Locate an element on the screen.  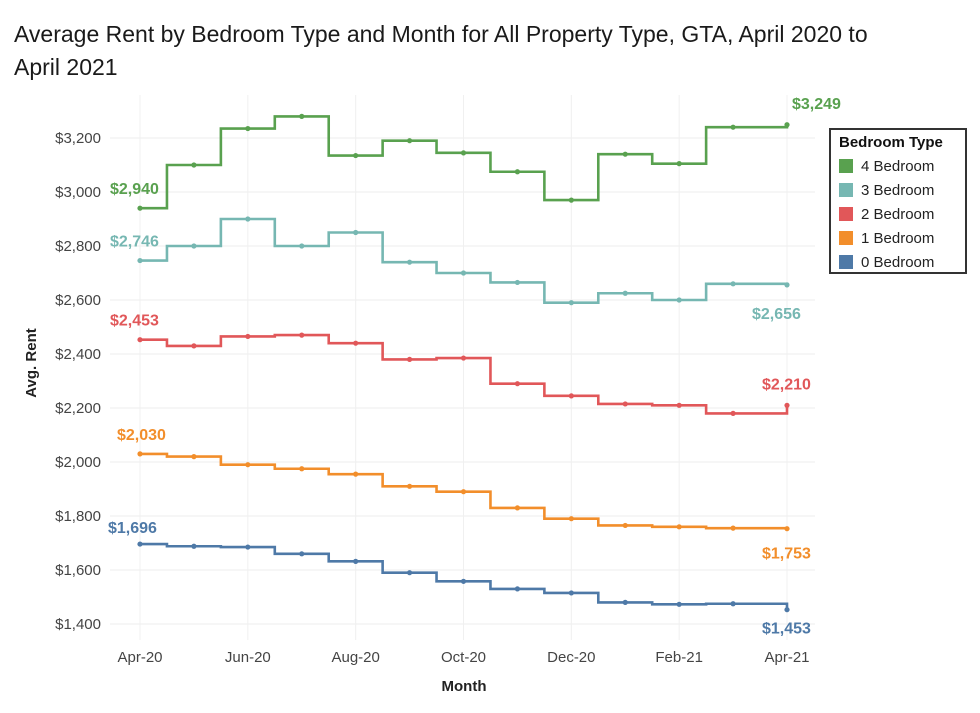
x-tick-label: Oct-20 is located at coordinates (463, 657).